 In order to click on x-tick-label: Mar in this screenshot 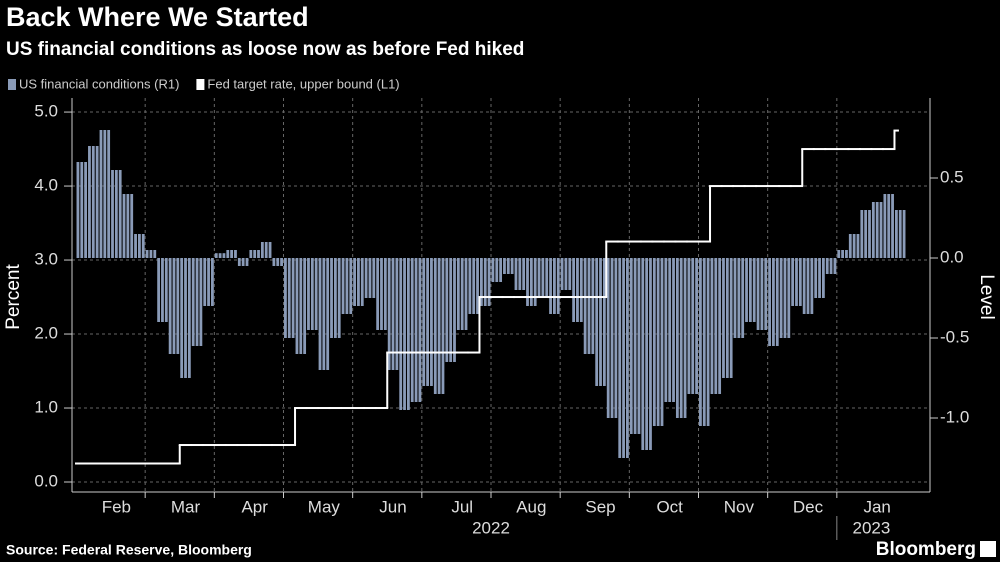, I will do `click(186, 506)`.